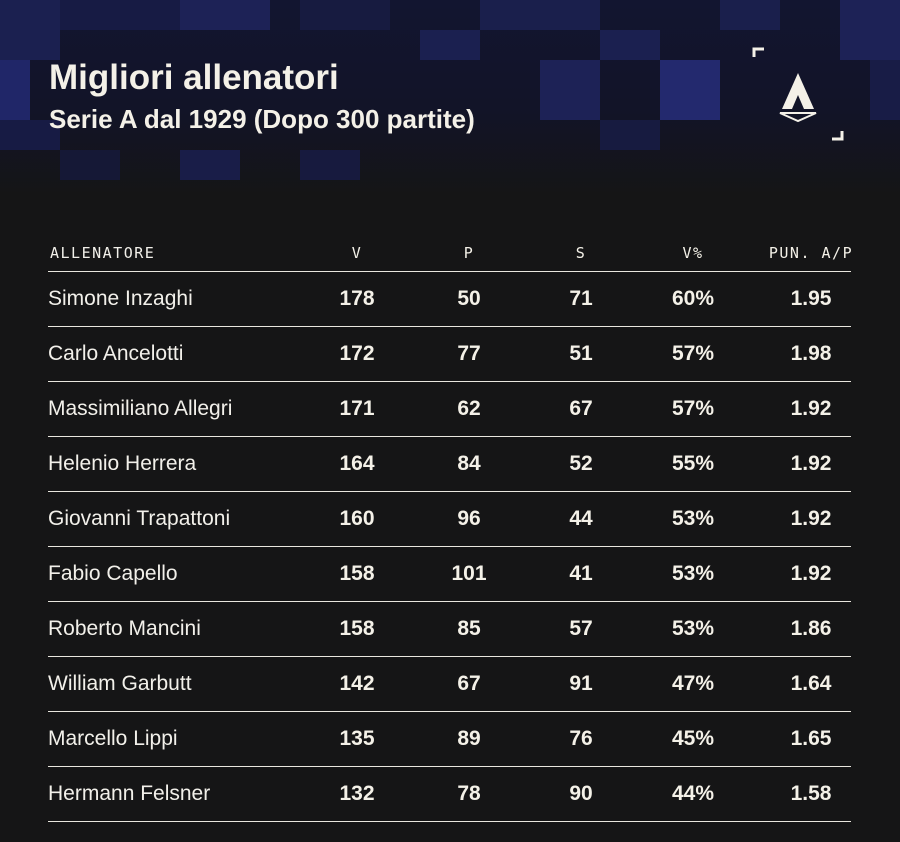 Image resolution: width=900 pixels, height=842 pixels. What do you see at coordinates (469, 408) in the screenshot?
I see `draws-cell: 62` at bounding box center [469, 408].